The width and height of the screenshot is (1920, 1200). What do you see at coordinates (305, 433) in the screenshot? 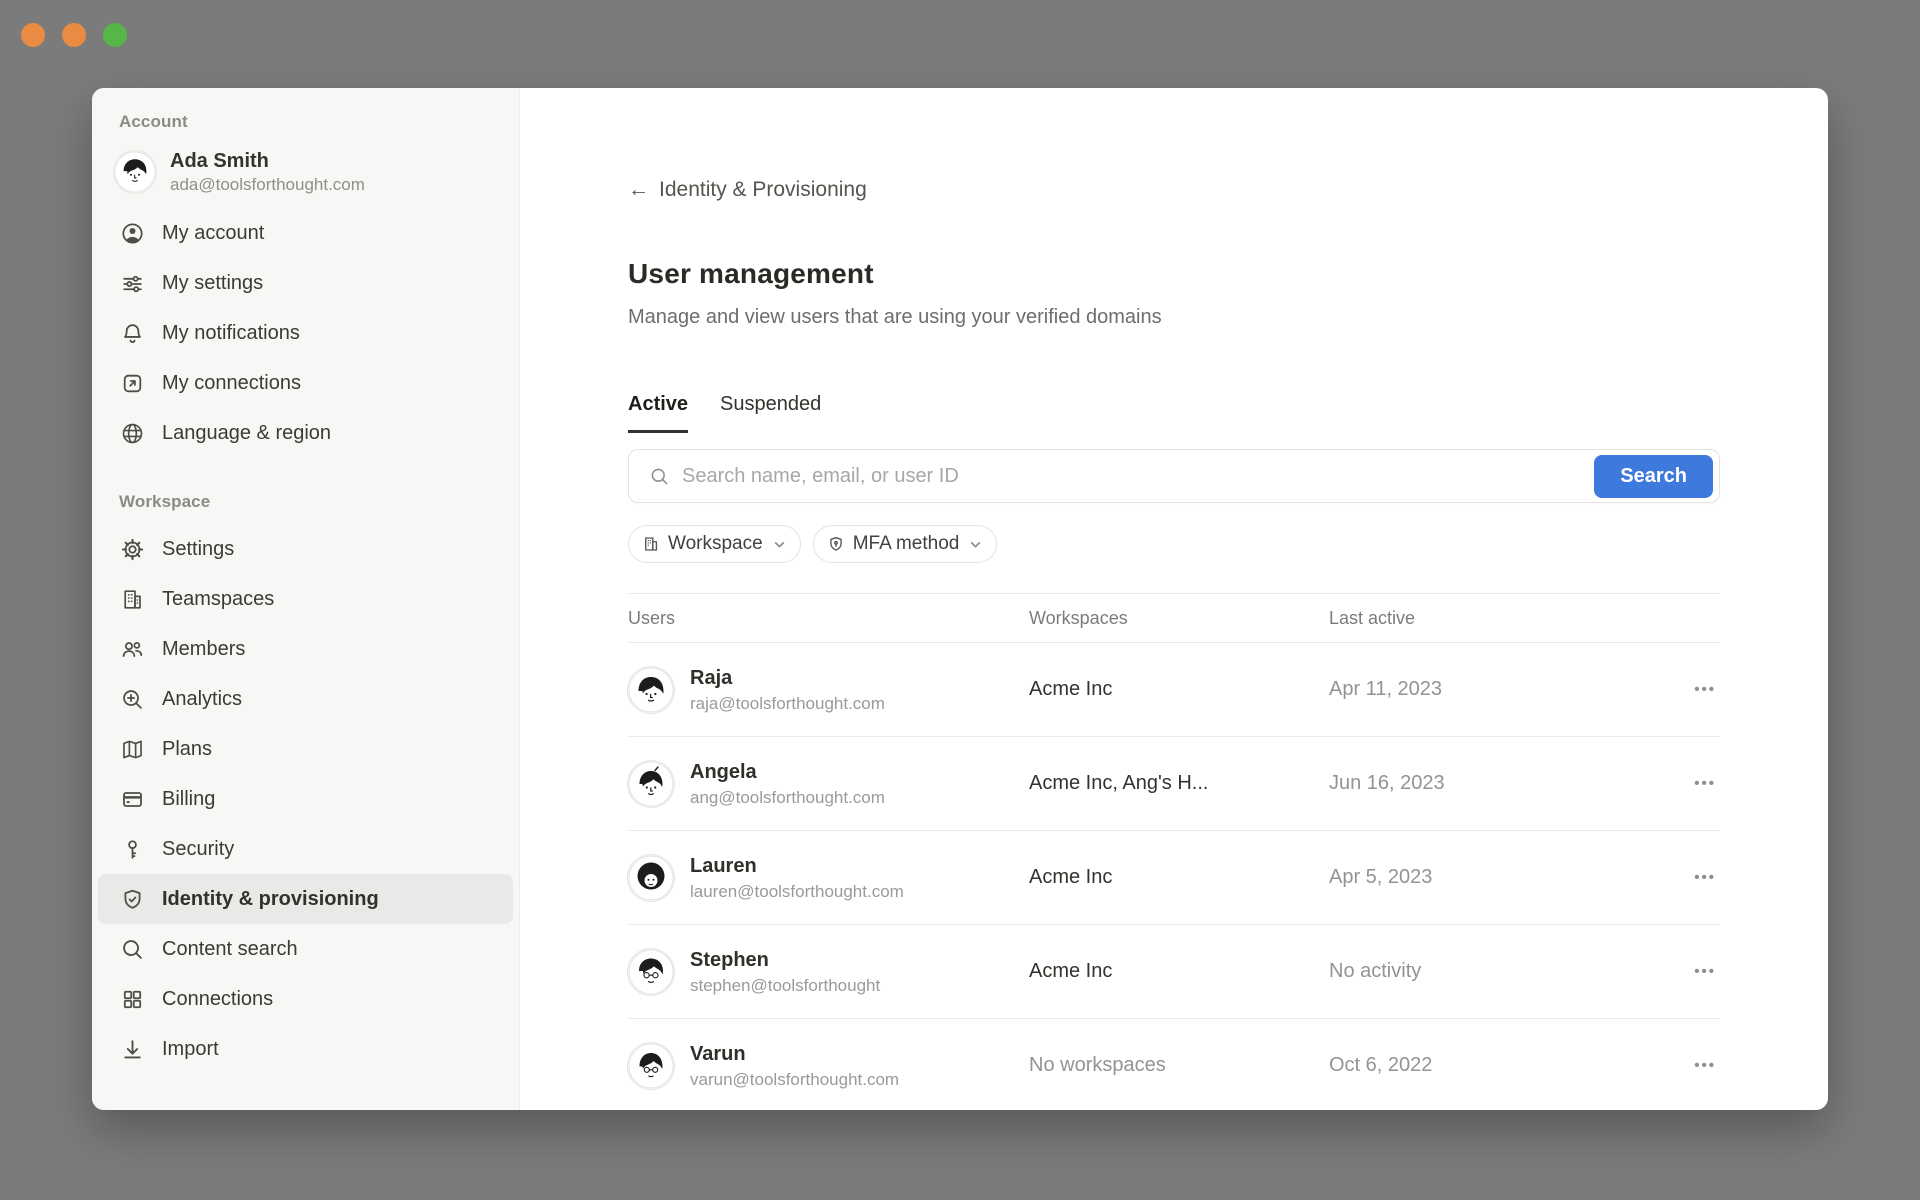
I see `sidebar-item-language-region: Language & region` at bounding box center [305, 433].